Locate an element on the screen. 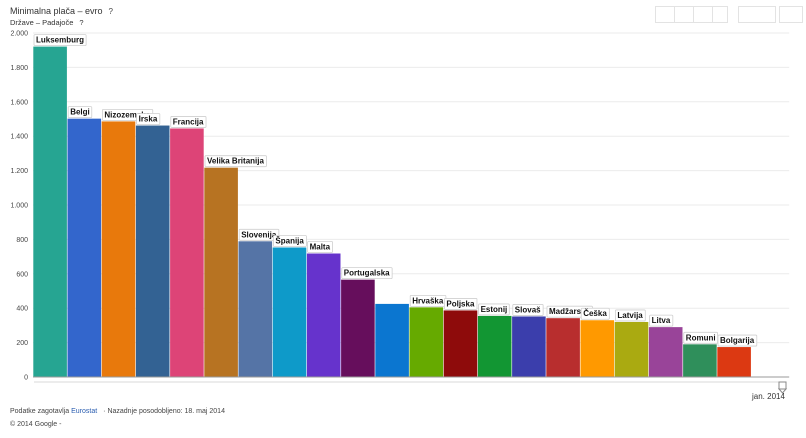 The image size is (806, 438). bar-label: Malta is located at coordinates (320, 247).